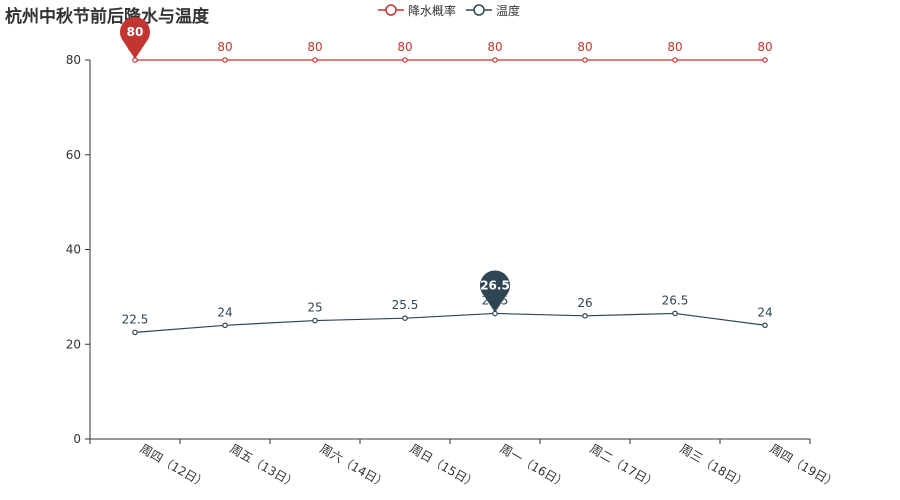 This screenshot has height=500, width=900. Describe the element at coordinates (675, 300) in the screenshot. I see `data-label: 26.5` at that location.